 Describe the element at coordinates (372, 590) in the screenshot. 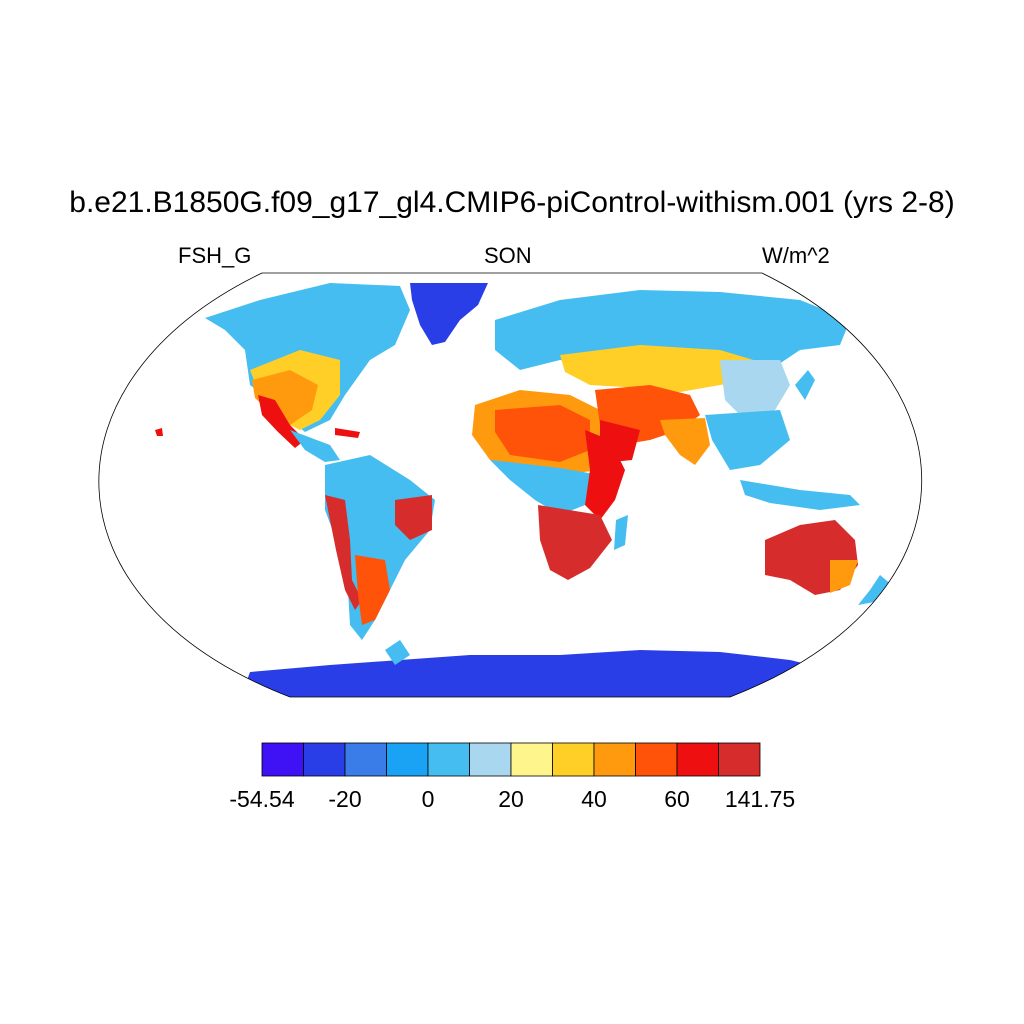

I see `argentina-warm` at that location.